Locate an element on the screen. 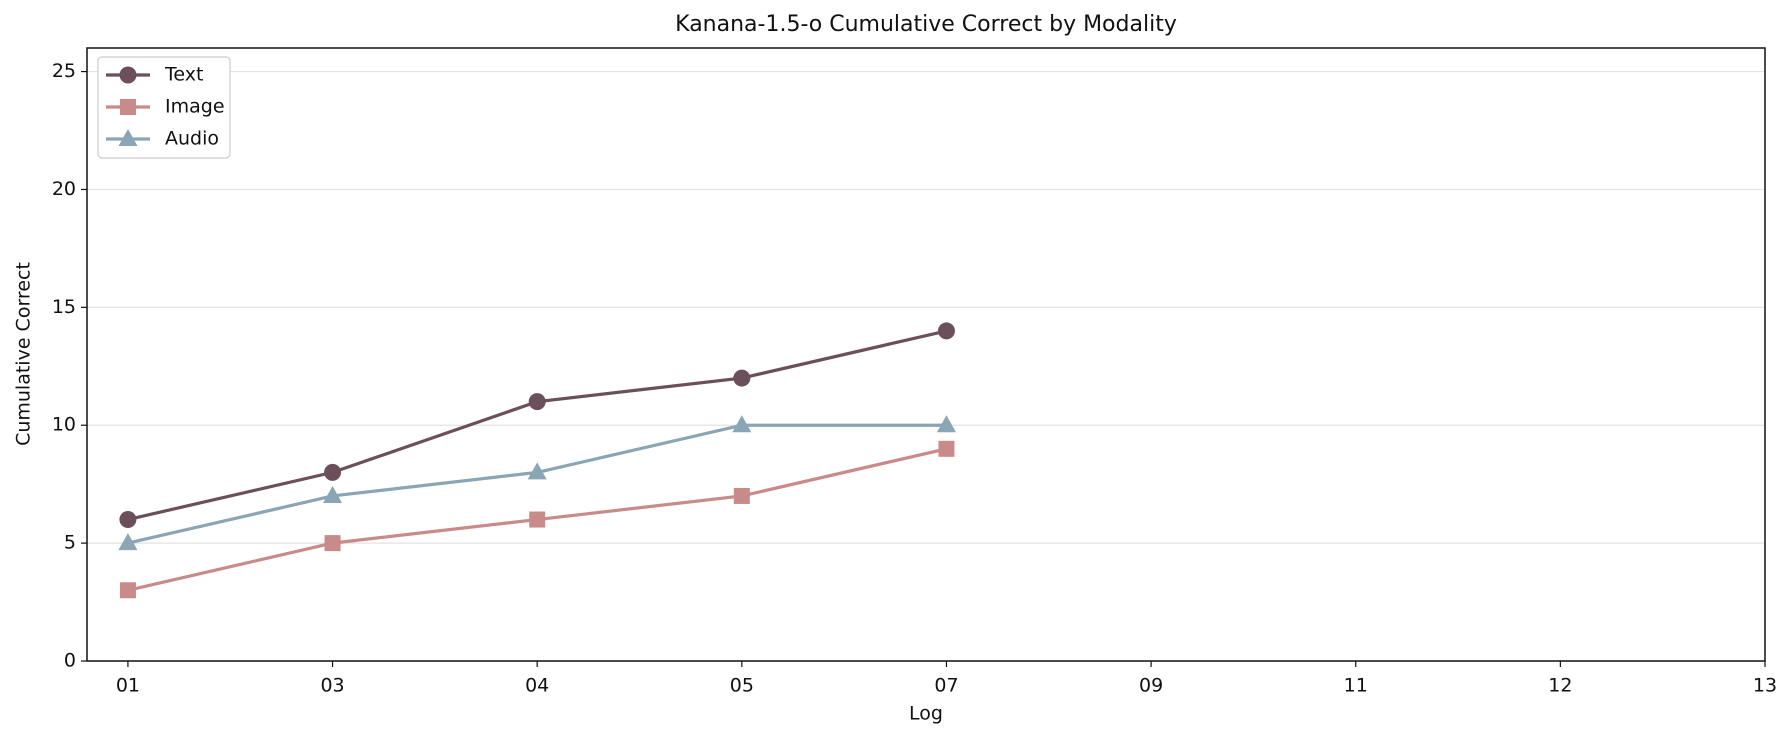  legend-label: Audio is located at coordinates (192, 139).